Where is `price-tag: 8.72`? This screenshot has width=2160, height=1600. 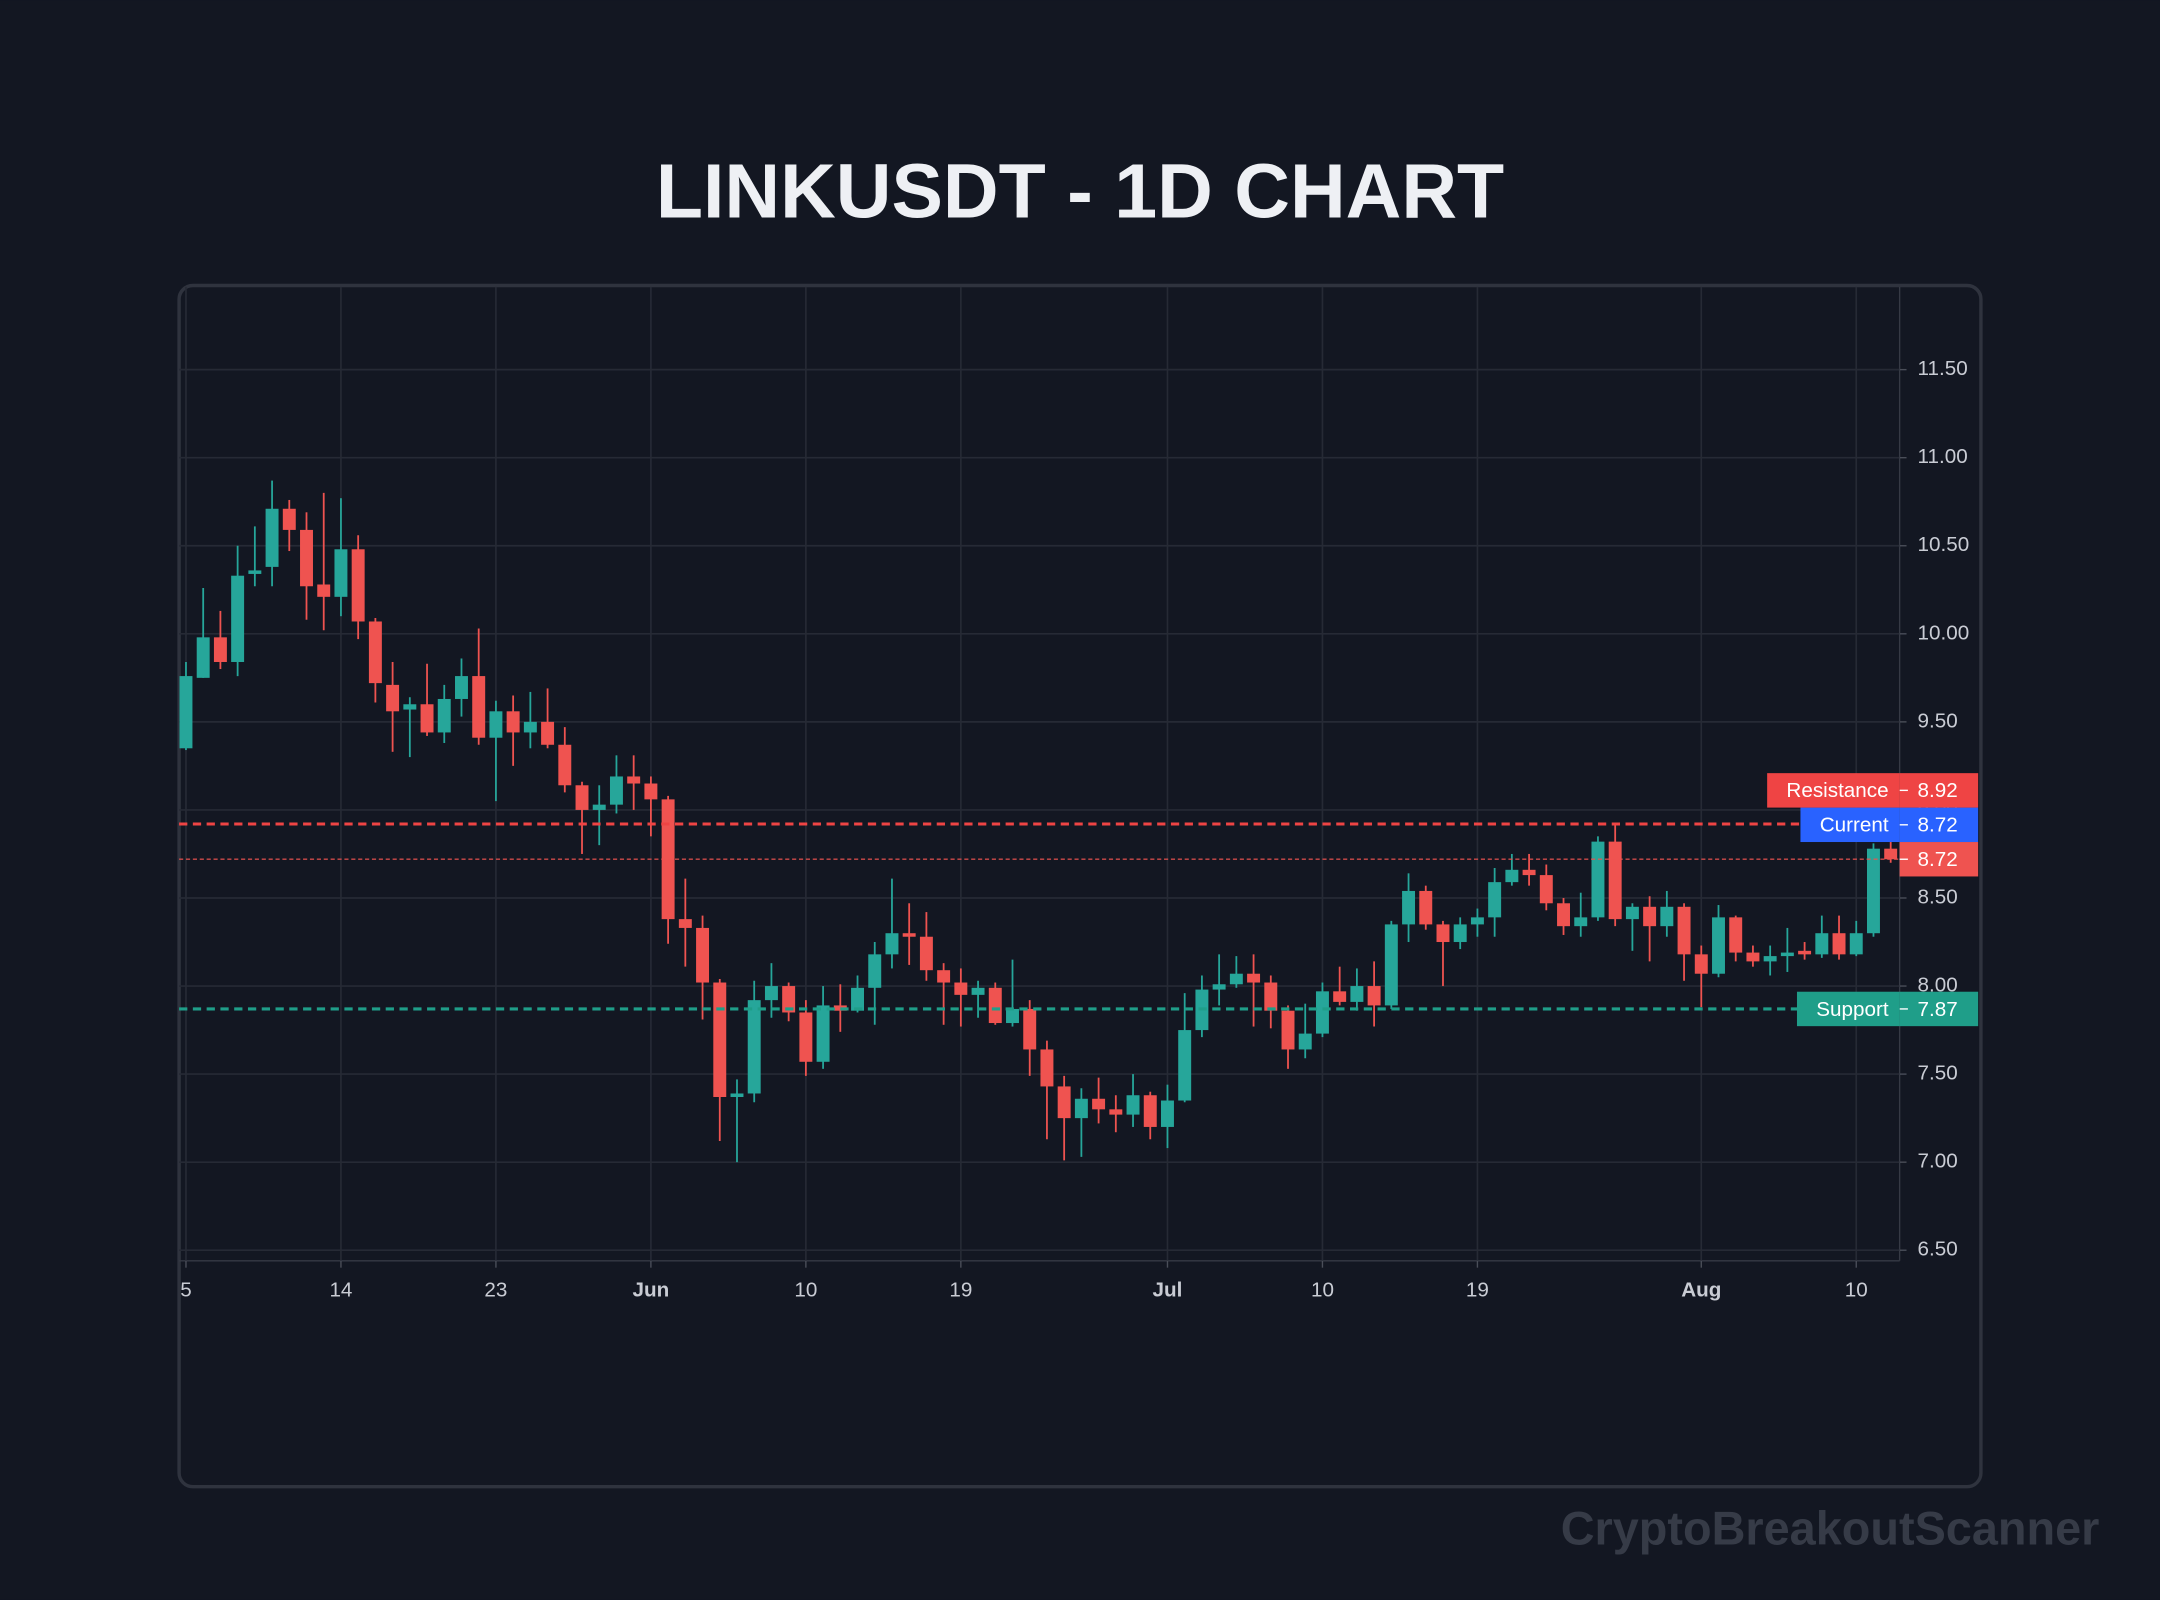 price-tag: 8.72 is located at coordinates (1939, 859).